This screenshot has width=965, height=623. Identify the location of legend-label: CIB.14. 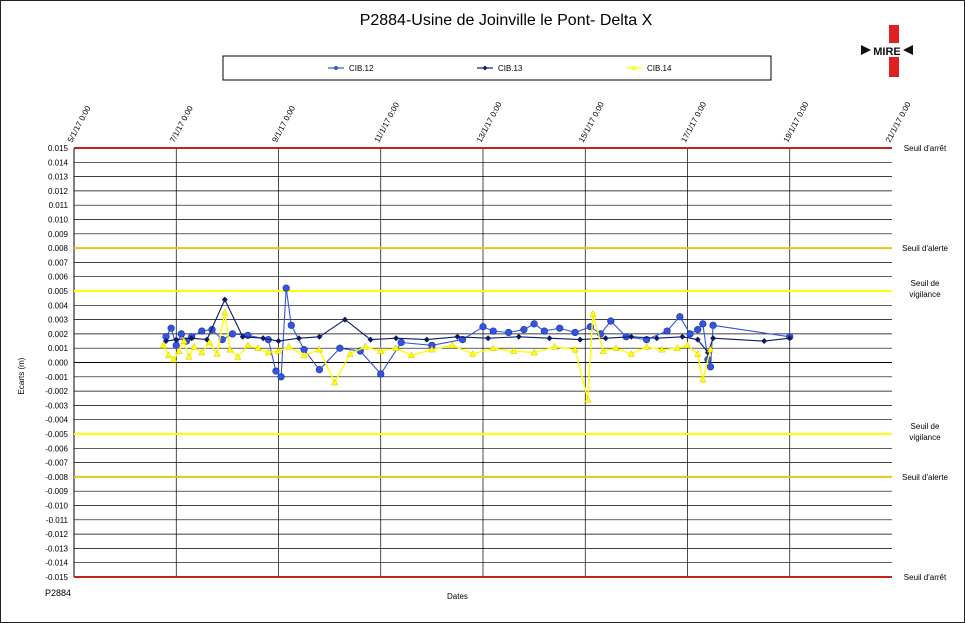
(659, 68).